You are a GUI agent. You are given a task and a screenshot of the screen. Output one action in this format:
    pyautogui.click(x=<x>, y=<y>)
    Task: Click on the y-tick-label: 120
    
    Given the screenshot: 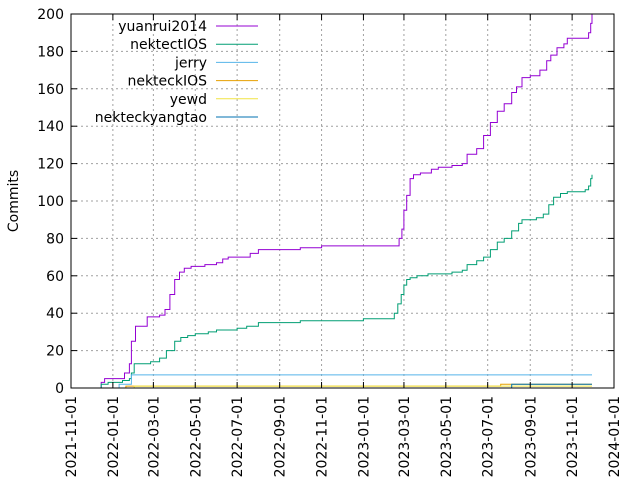 What is the action you would take?
    pyautogui.click(x=50, y=165)
    